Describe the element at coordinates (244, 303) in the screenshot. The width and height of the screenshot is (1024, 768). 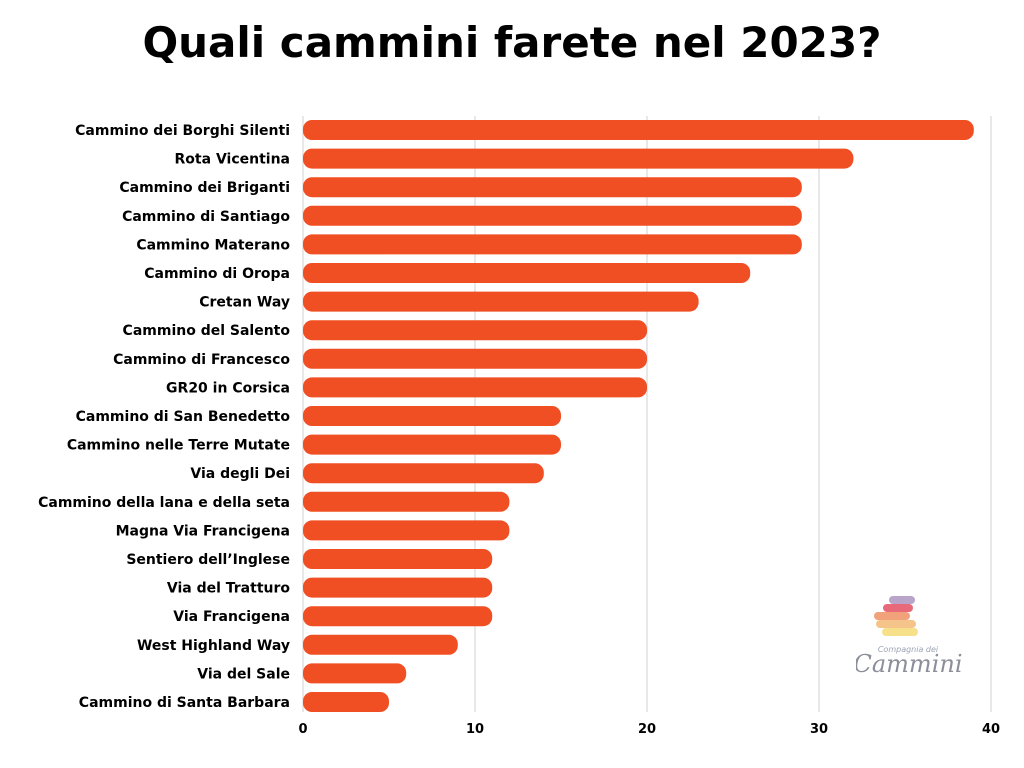
I see `category-label: Cretan Way` at that location.